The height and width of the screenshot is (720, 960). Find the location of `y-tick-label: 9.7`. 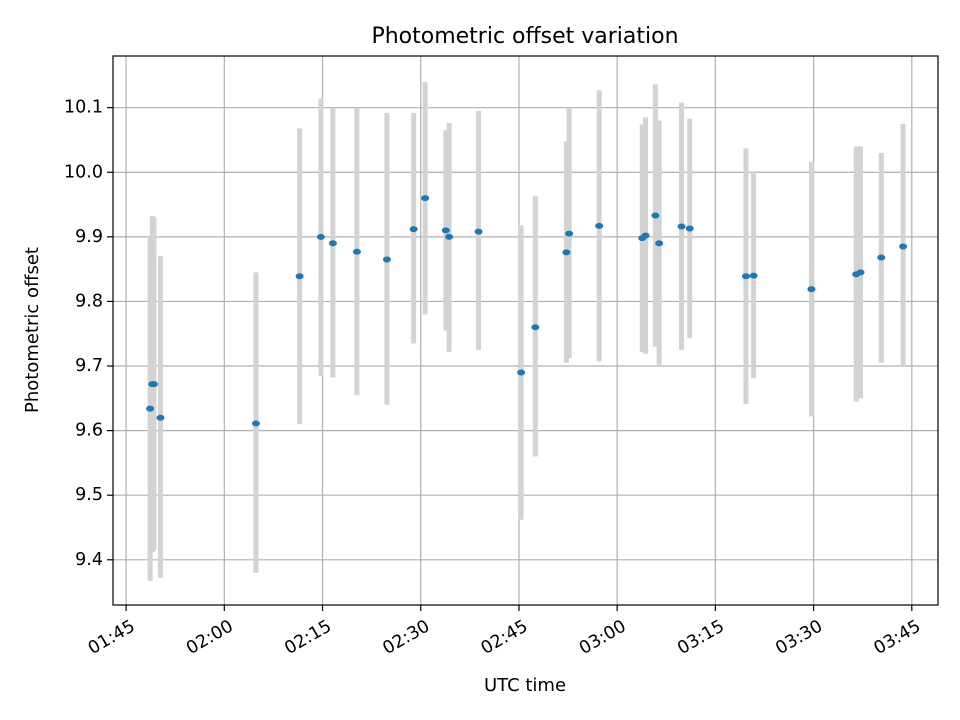

y-tick-label: 9.7 is located at coordinates (89, 366).